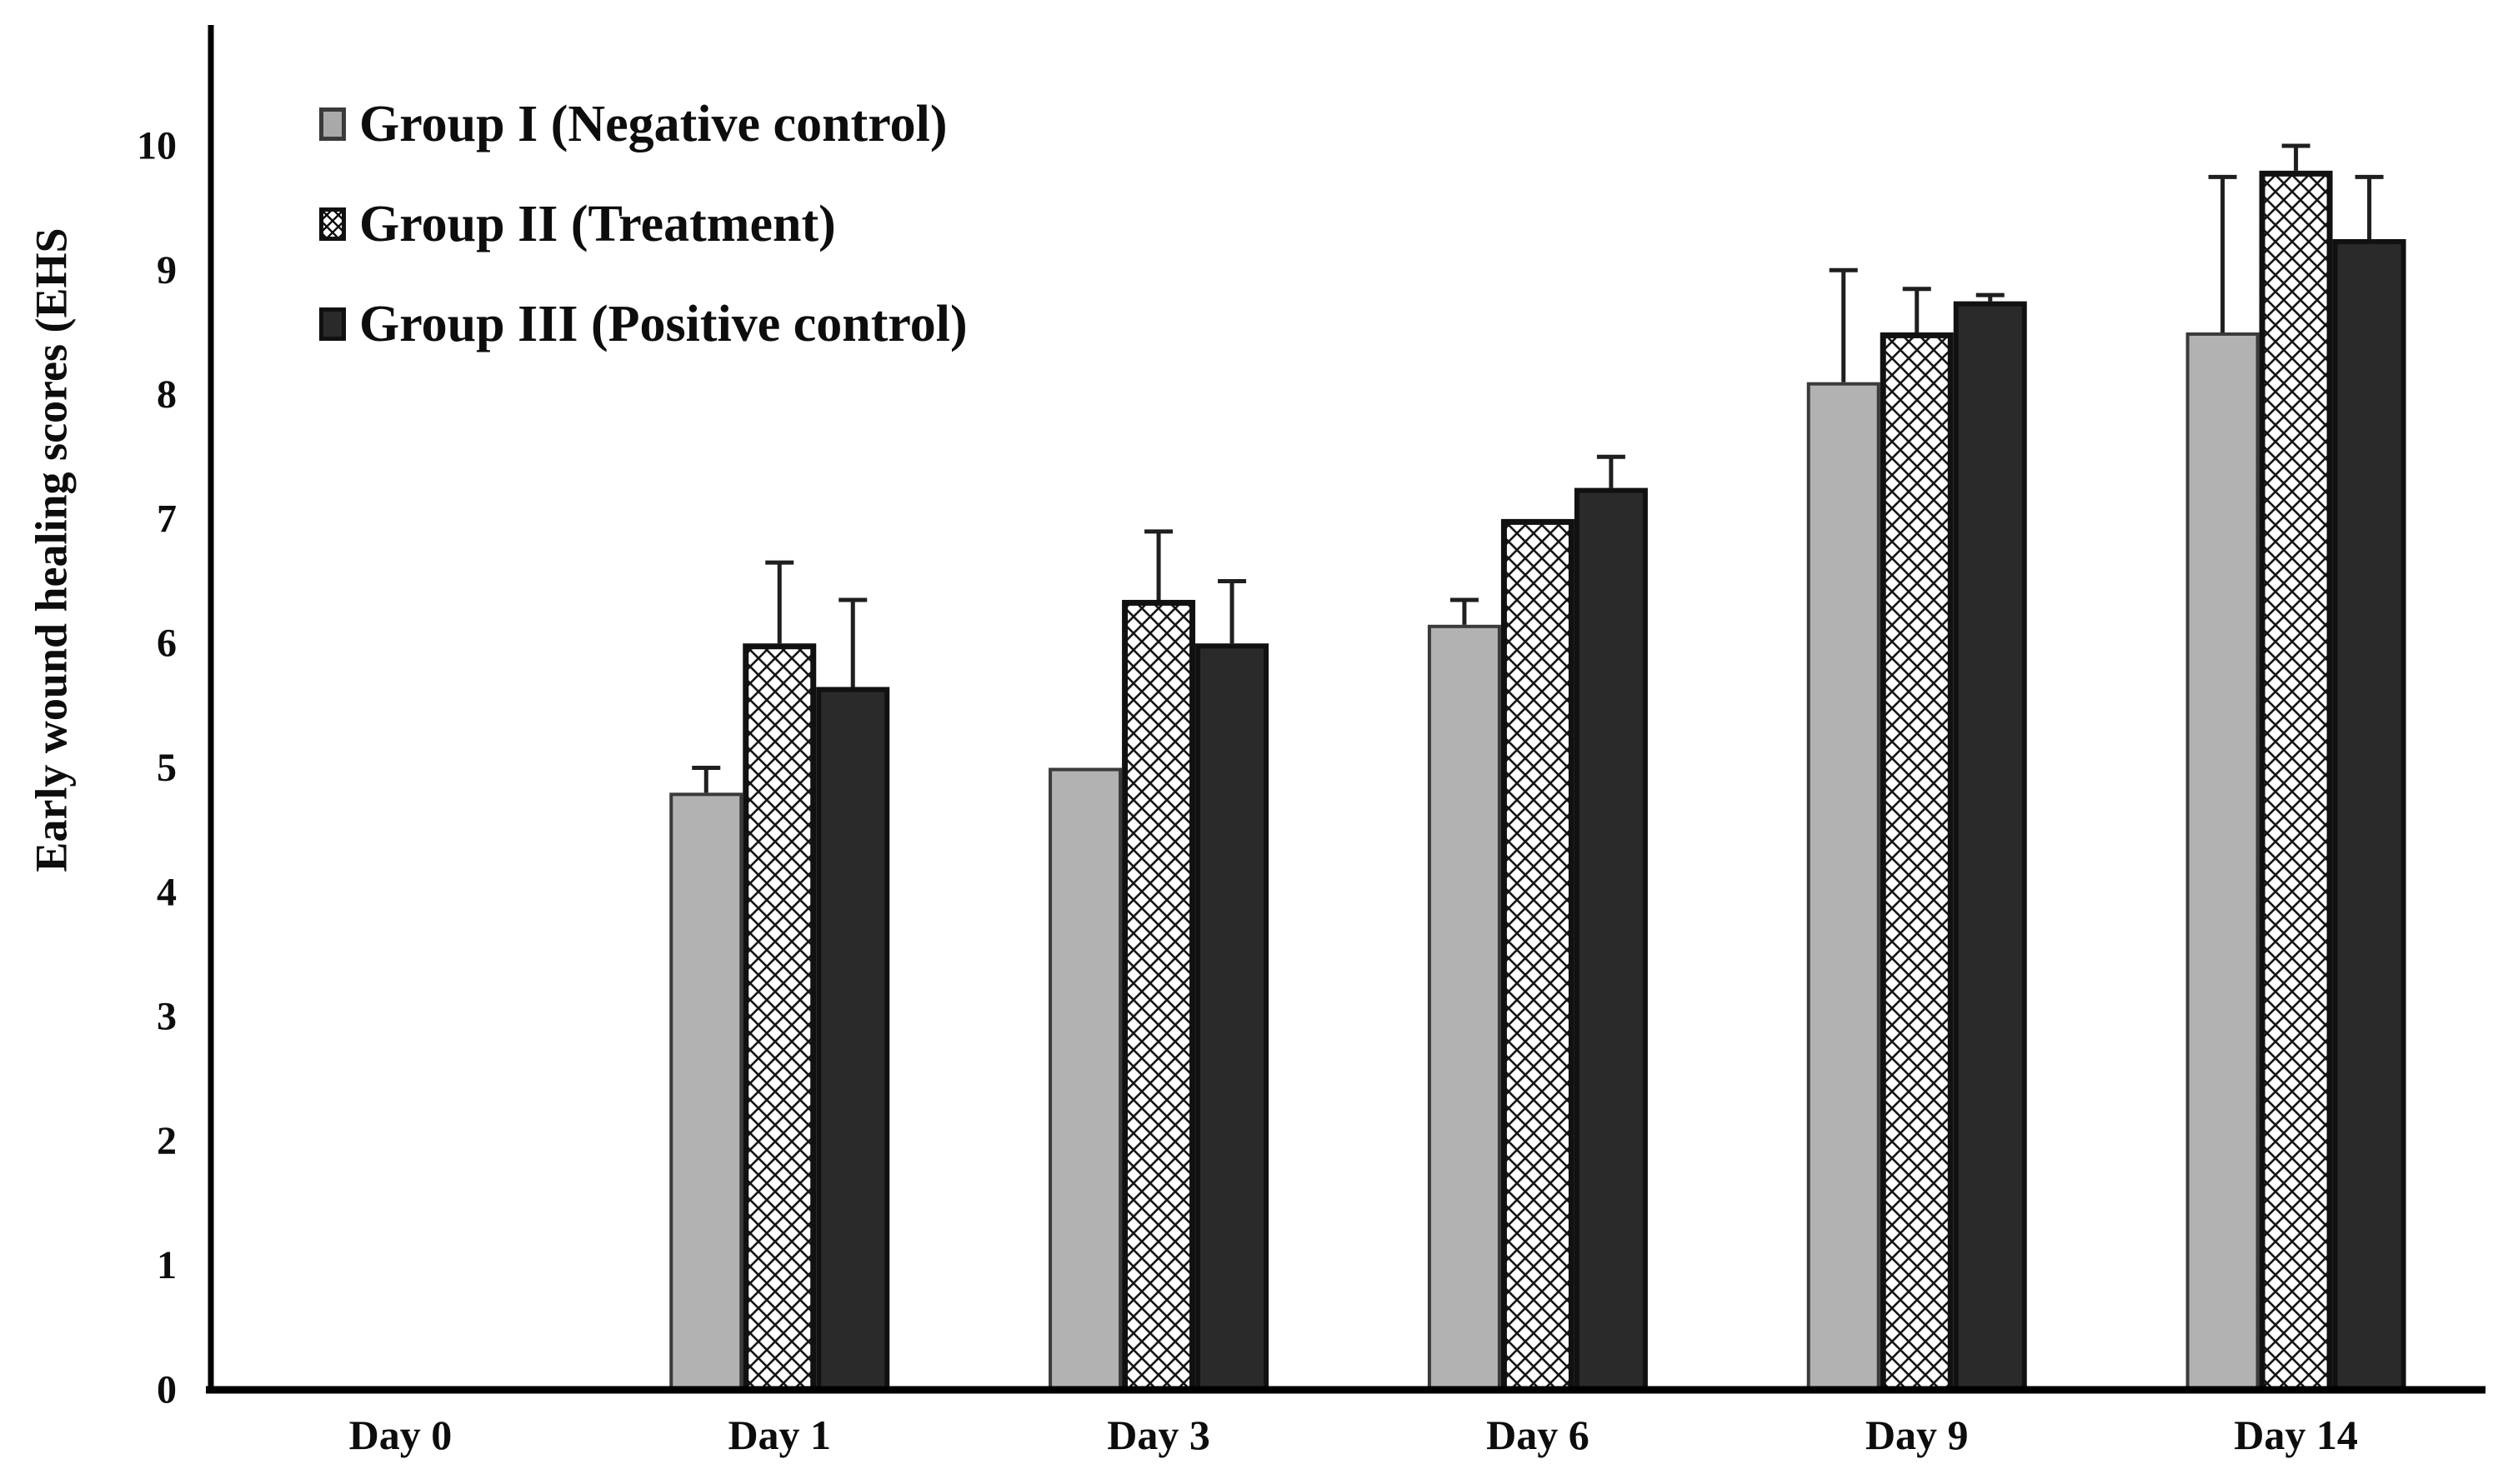 This screenshot has height=1484, width=2503. I want to click on x-tick-label-day-6: Day 6, so click(1537, 1435).